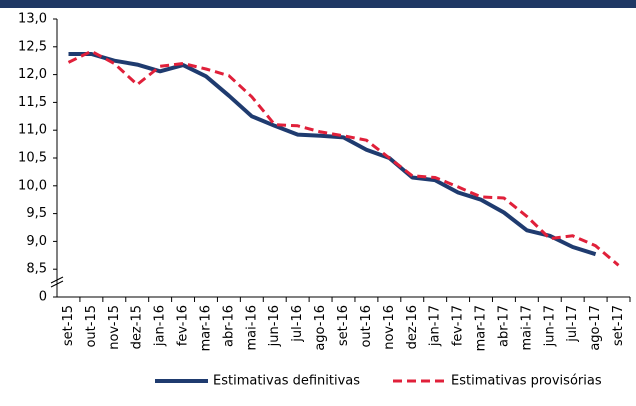 This screenshot has width=636, height=406. Describe the element at coordinates (43, 297) in the screenshot. I see `y-tick-label: 0` at that location.